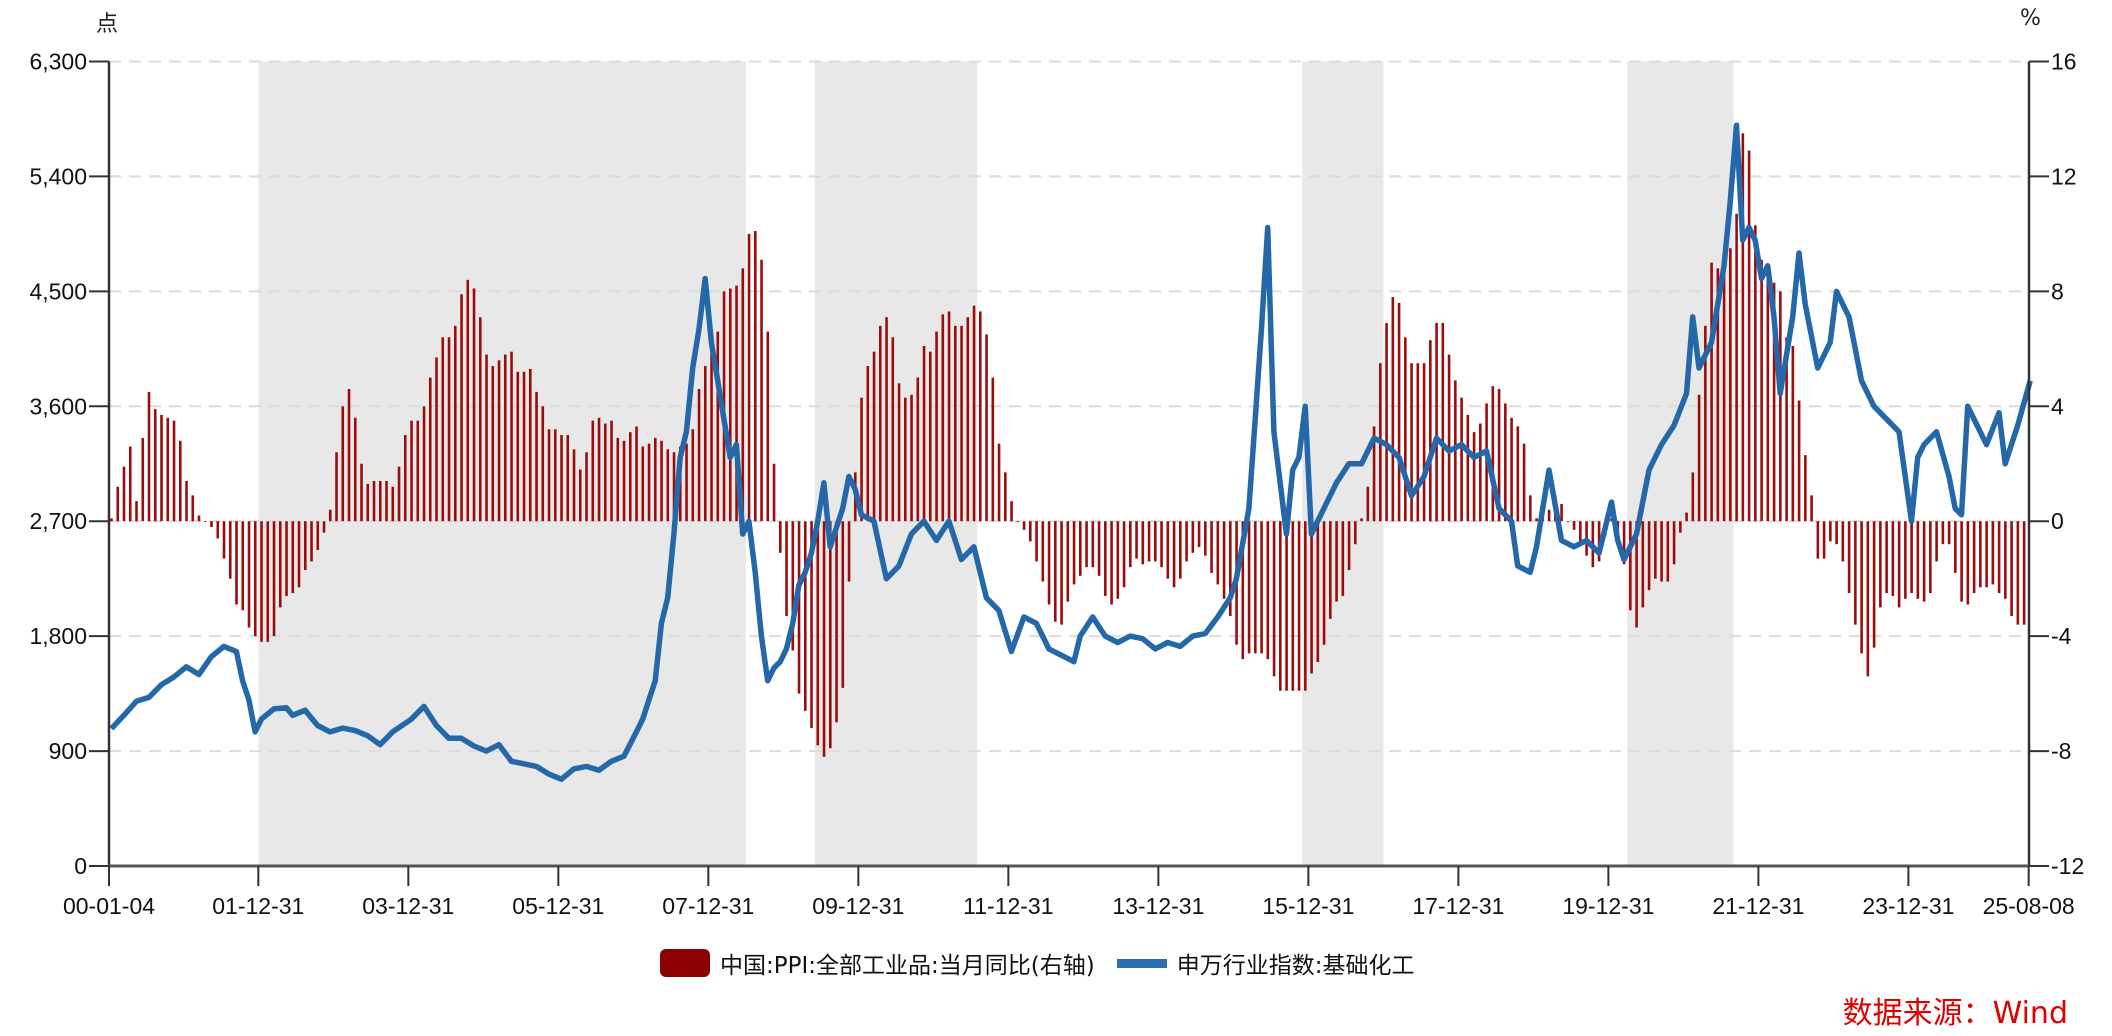  Describe the element at coordinates (1908, 906) in the screenshot. I see `x-tick-label: 23-12-31` at that location.